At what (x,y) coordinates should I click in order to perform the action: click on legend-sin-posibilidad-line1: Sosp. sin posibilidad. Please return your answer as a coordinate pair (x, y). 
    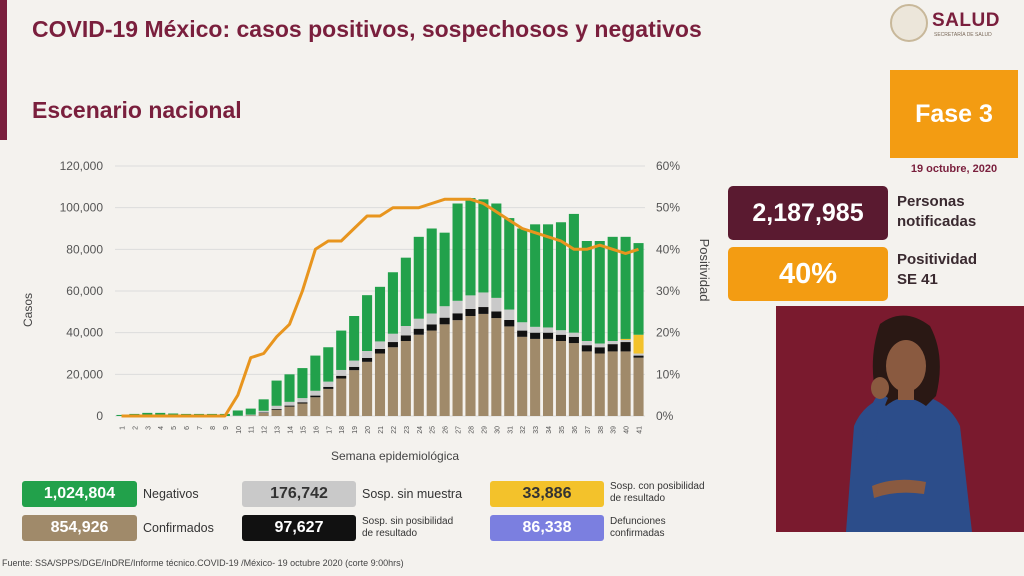
    Looking at the image, I should click on (408, 521).